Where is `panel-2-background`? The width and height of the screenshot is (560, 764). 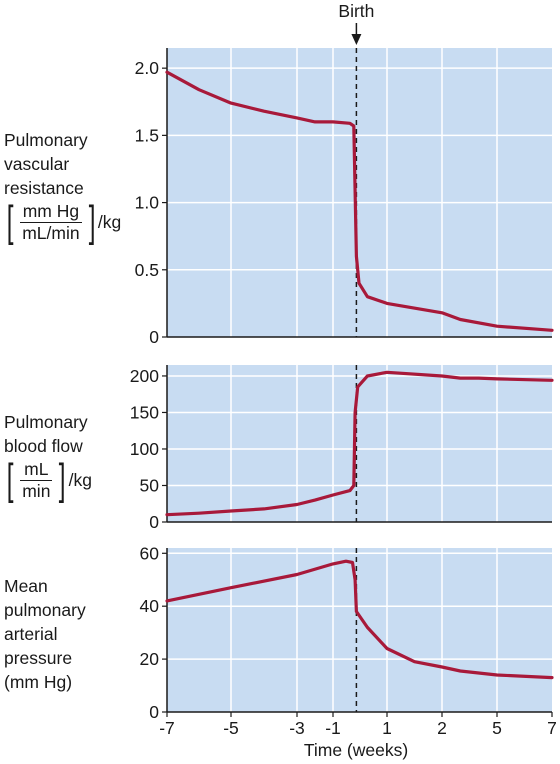 panel-2-background is located at coordinates (359, 443).